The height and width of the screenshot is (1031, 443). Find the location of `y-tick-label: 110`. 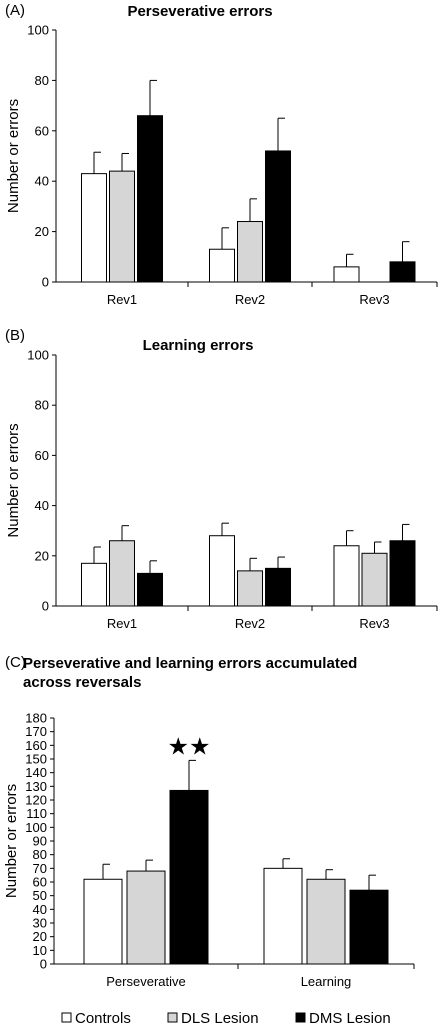

y-tick-label: 110 is located at coordinates (36, 813).